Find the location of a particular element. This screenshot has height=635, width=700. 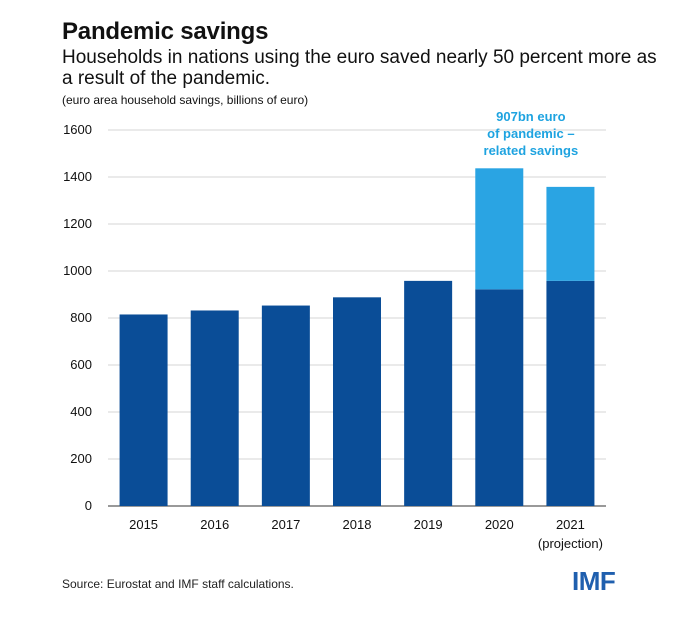

x-tick-label: 2019 is located at coordinates (428, 524).